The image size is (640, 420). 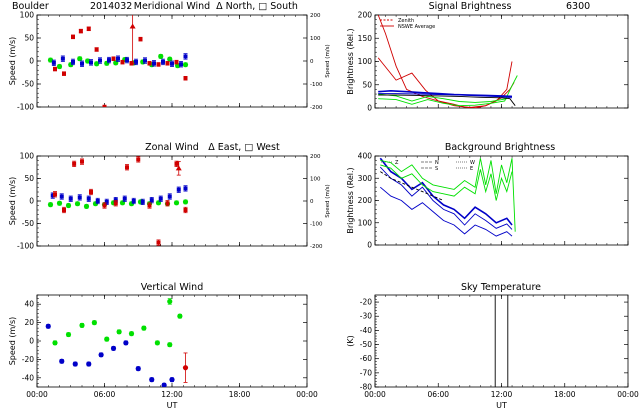 What do you see at coordinates (365, 222) in the screenshot?
I see `y-tick-label: 100` at bounding box center [365, 222].